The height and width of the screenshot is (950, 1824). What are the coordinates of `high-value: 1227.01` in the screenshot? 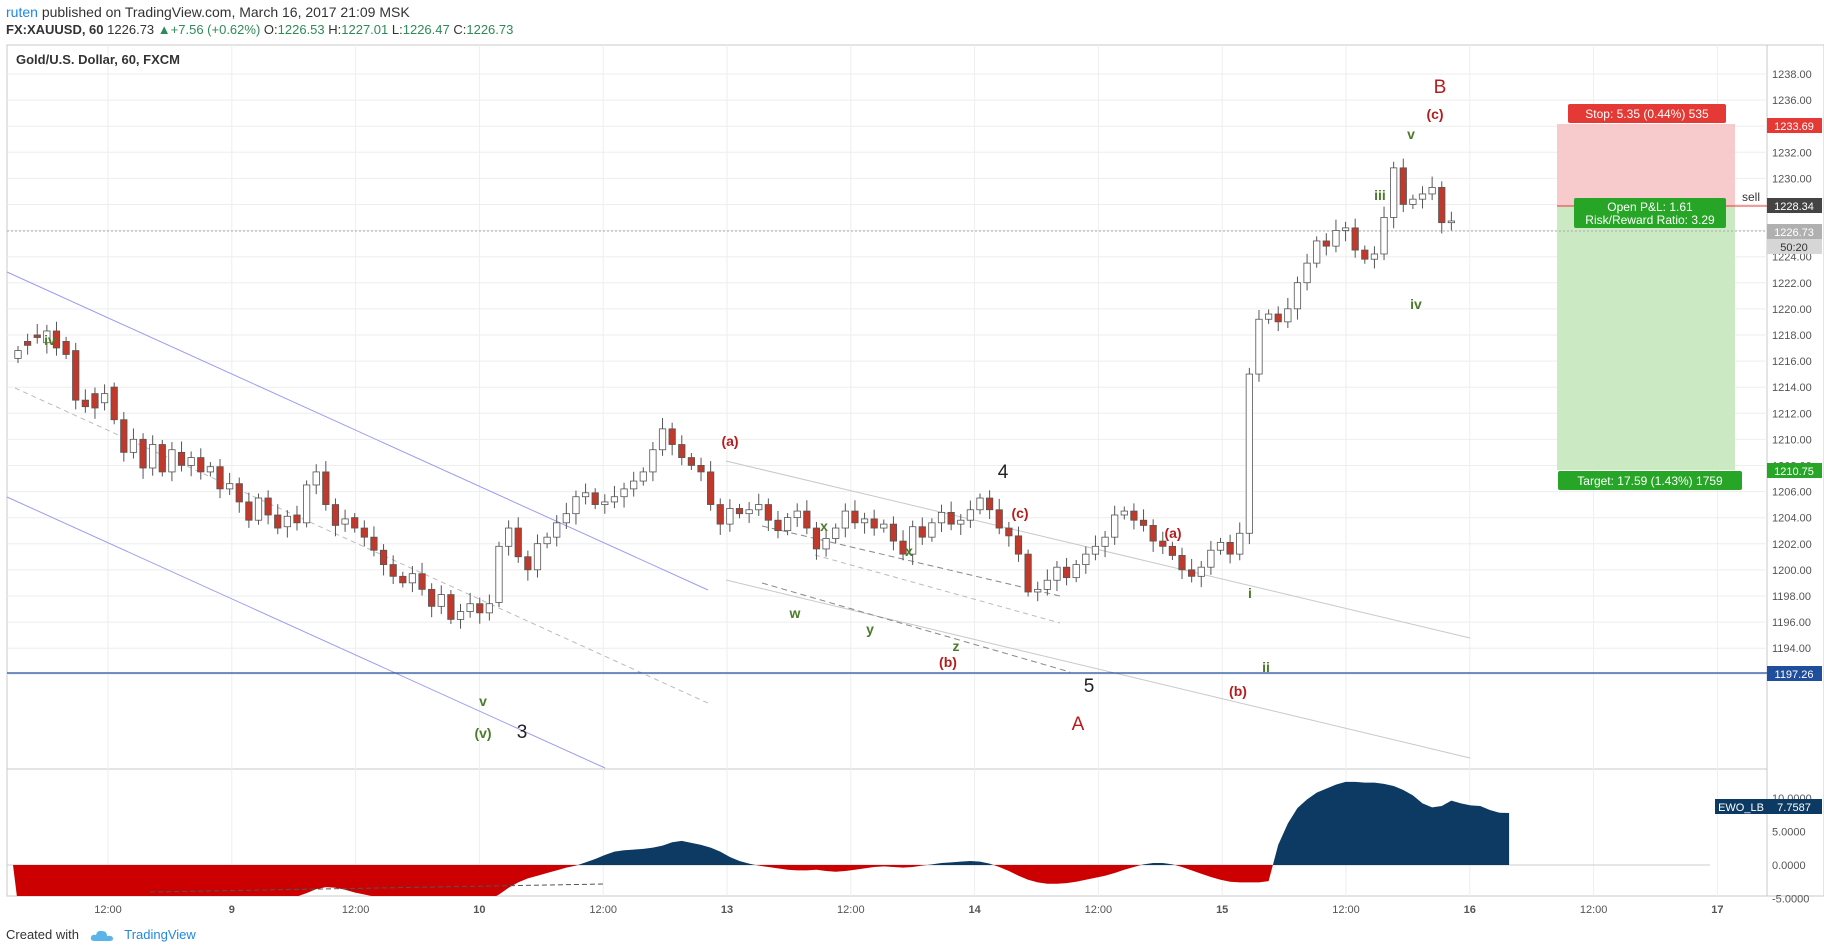 It's located at (365, 29).